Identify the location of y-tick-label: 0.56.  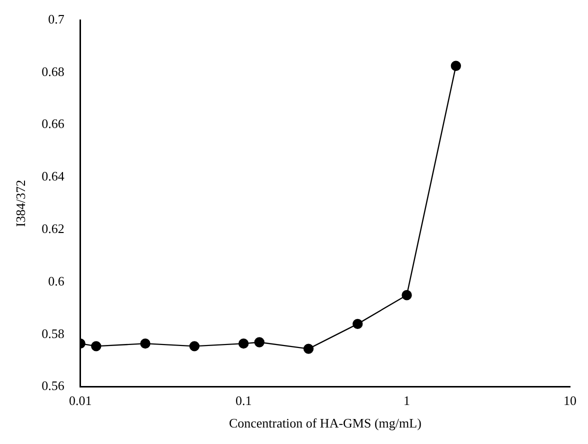
(53, 386).